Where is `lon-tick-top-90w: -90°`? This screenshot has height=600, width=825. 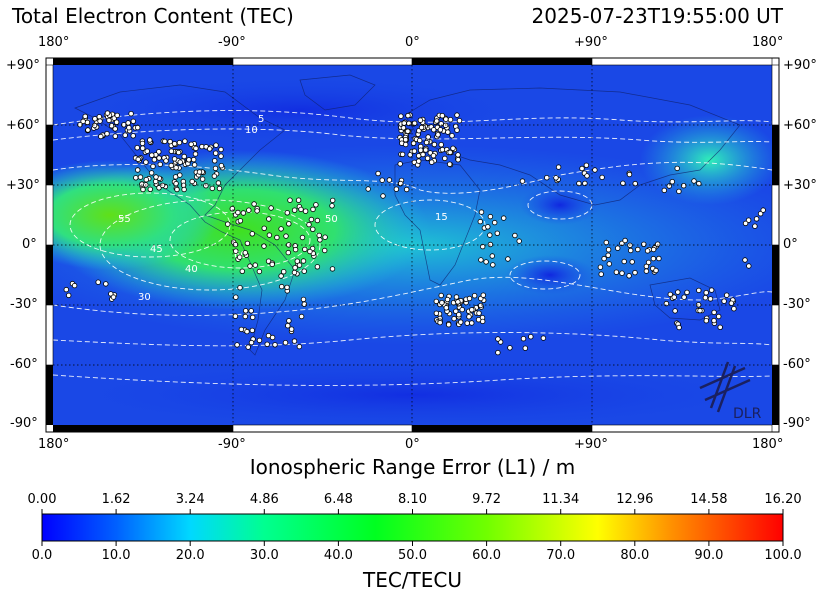 lon-tick-top-90w: -90° is located at coordinates (232, 42).